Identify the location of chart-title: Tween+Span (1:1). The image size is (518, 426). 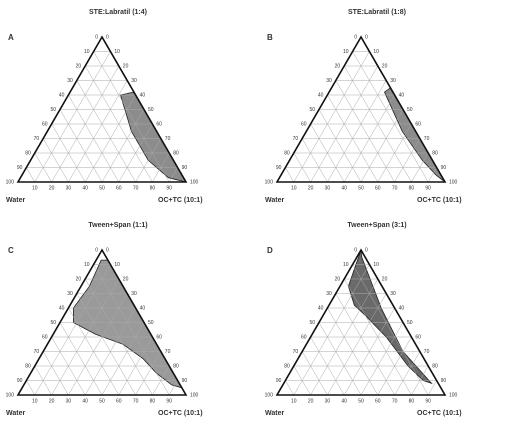
(117, 225).